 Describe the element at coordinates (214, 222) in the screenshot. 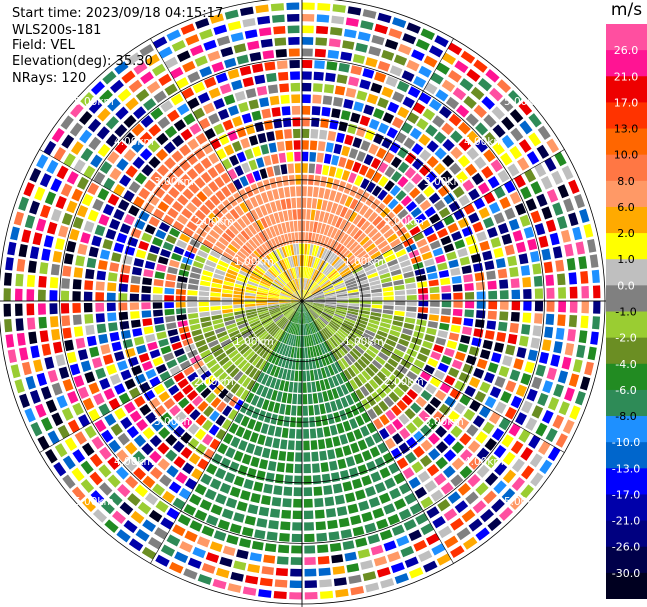

I see `ring-label: 2.00km` at that location.